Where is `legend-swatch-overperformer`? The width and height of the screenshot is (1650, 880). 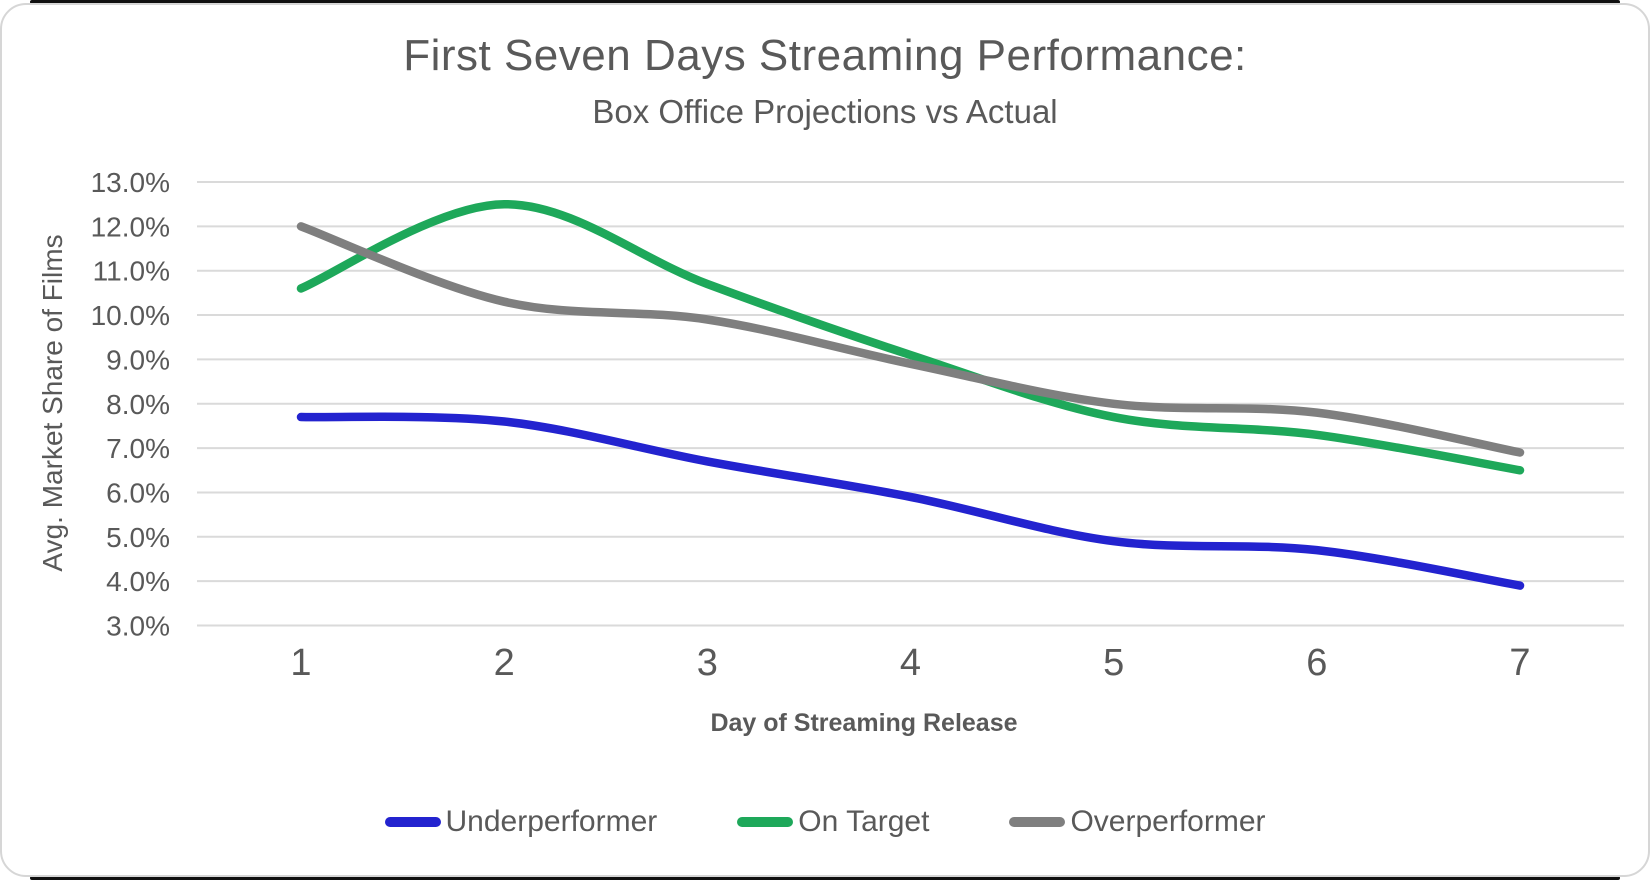
legend-swatch-overperformer is located at coordinates (1037, 822).